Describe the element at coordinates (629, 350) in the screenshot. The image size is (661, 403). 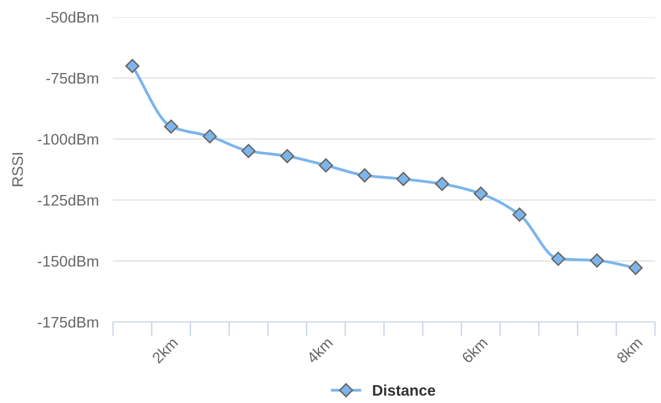
I see `x-tick-label: 8km` at that location.